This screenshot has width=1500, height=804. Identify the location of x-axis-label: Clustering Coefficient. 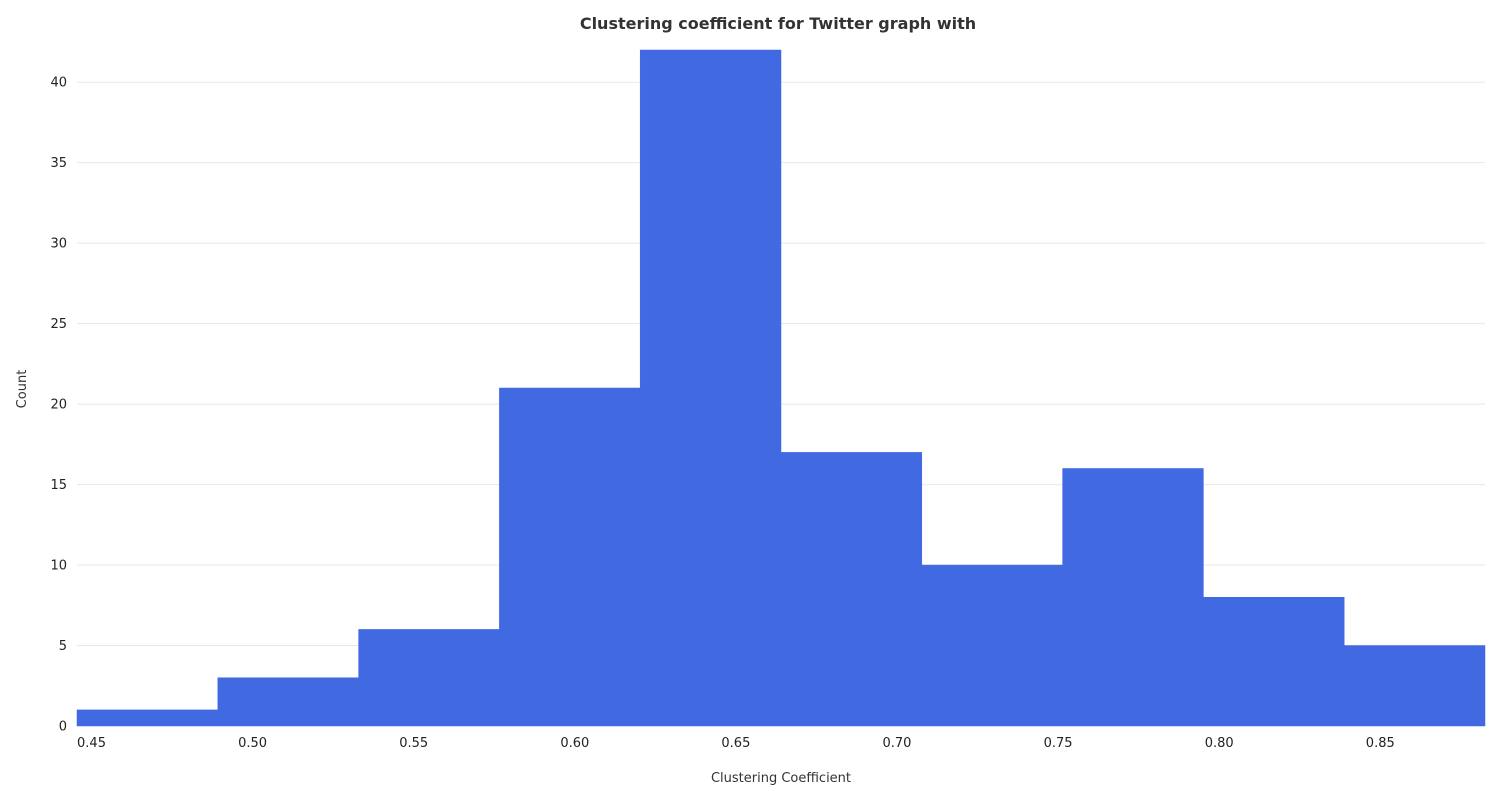
(781, 778).